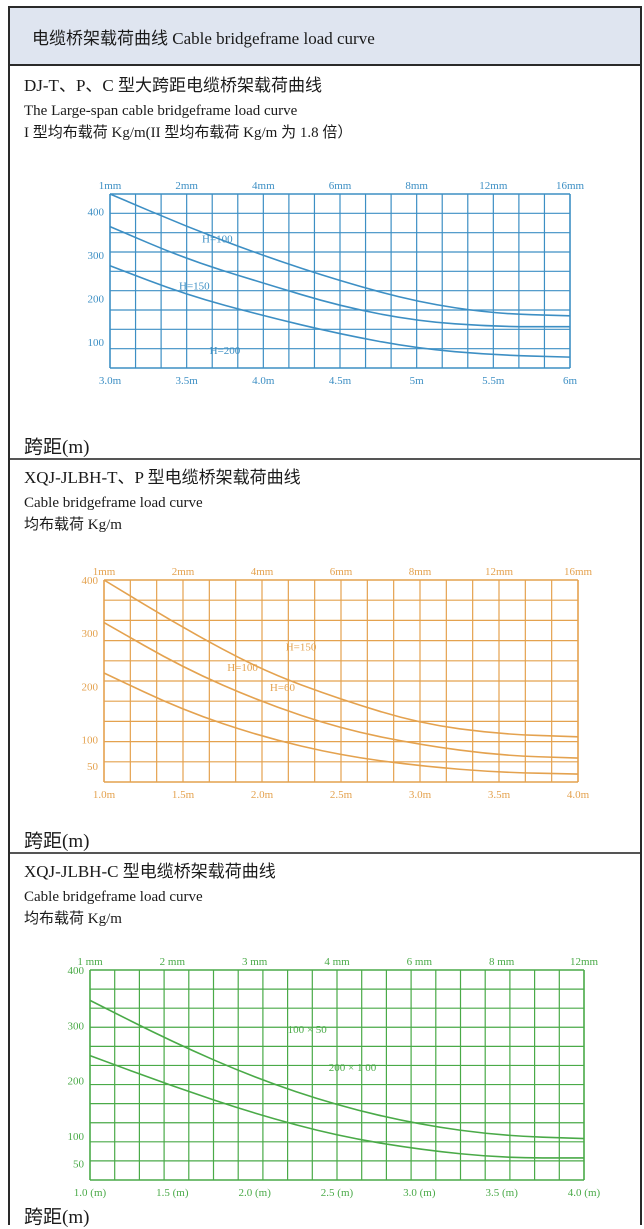  I want to click on x-tick-label: 6m, so click(570, 381).